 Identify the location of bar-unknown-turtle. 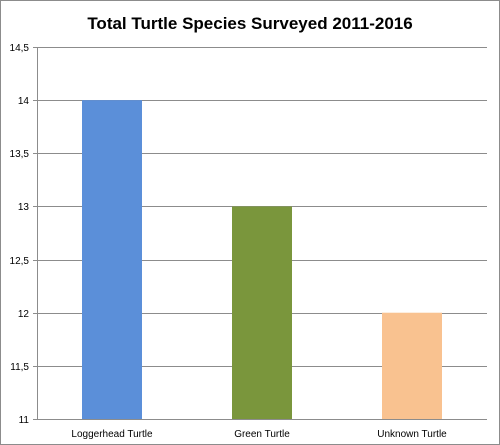
(412, 365).